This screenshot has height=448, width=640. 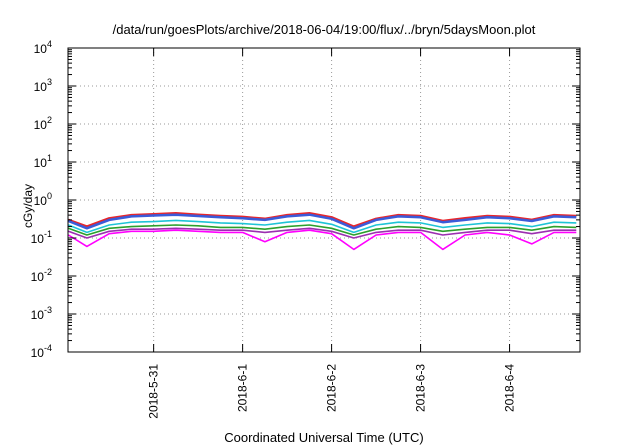 What do you see at coordinates (28, 206) in the screenshot?
I see `y-axis-label: cGy/day` at bounding box center [28, 206].